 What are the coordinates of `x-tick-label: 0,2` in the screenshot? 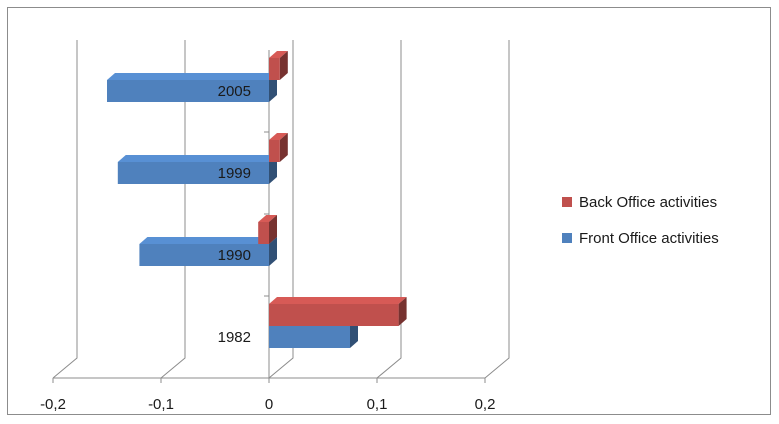 It's located at (485, 404).